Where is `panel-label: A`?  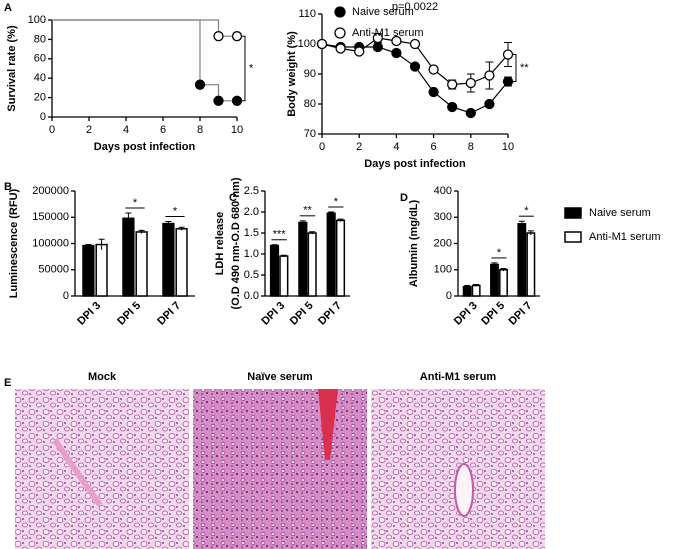 panel-label: A is located at coordinates (8, 8).